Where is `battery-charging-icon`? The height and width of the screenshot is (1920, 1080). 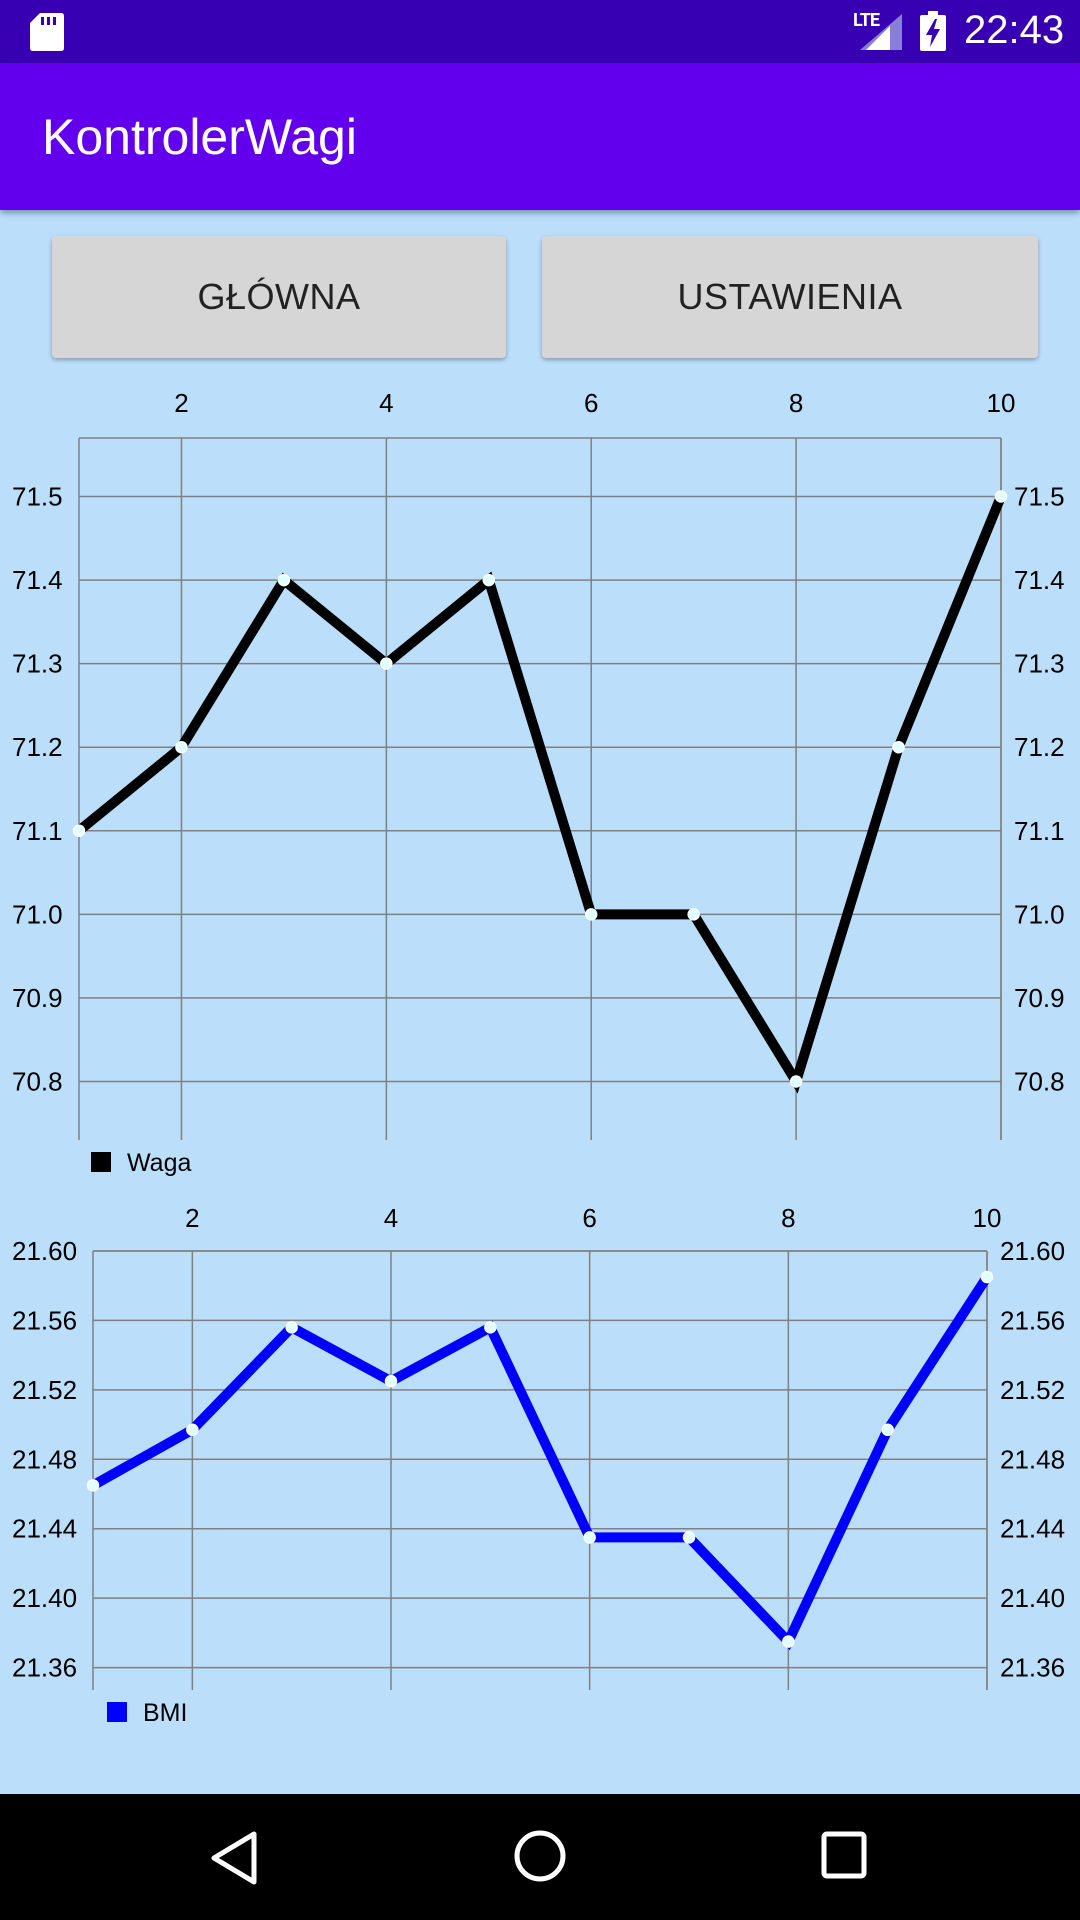
battery-charging-icon is located at coordinates (933, 31).